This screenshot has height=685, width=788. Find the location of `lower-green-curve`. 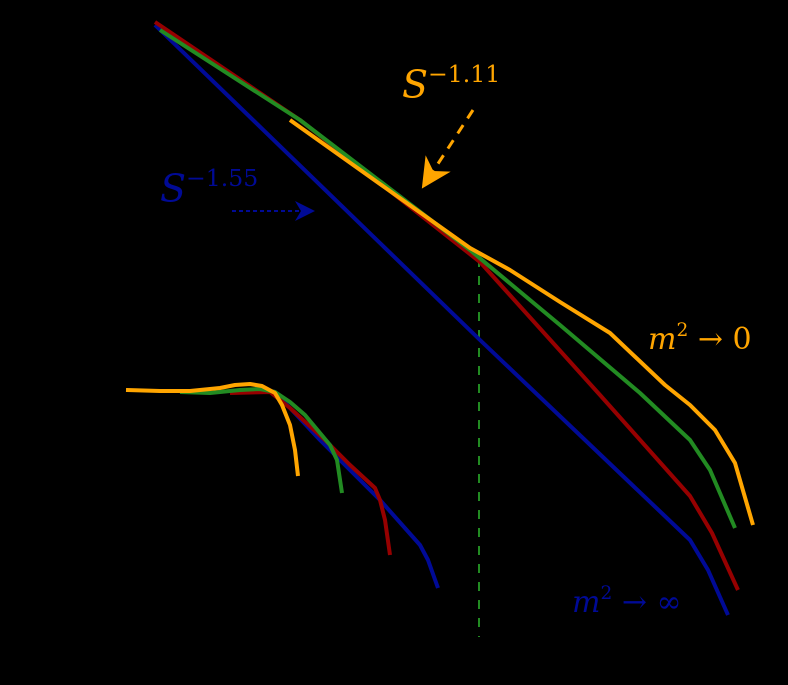

lower-green-curve is located at coordinates (261, 440).